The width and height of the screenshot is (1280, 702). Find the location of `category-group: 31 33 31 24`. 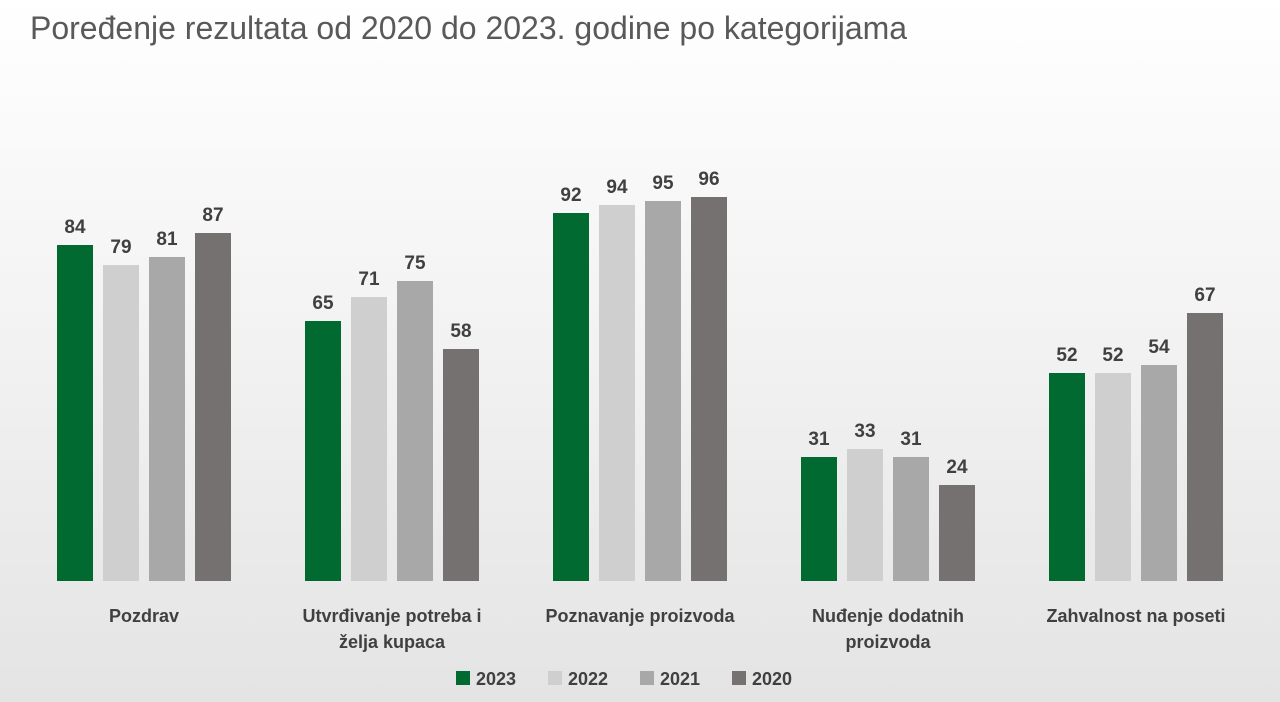

category-group: 31 33 31 24 is located at coordinates (888, 501).